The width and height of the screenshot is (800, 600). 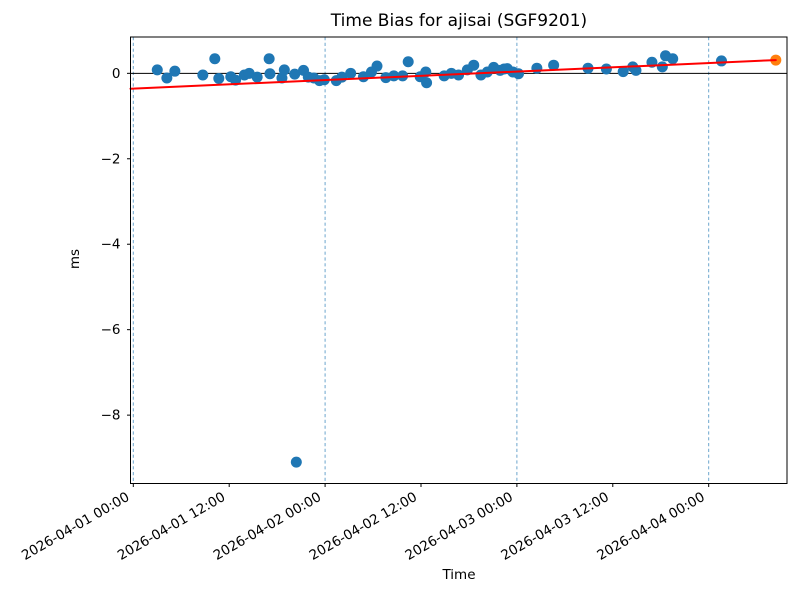 What do you see at coordinates (453, 74) in the screenshot?
I see `trend-line` at bounding box center [453, 74].